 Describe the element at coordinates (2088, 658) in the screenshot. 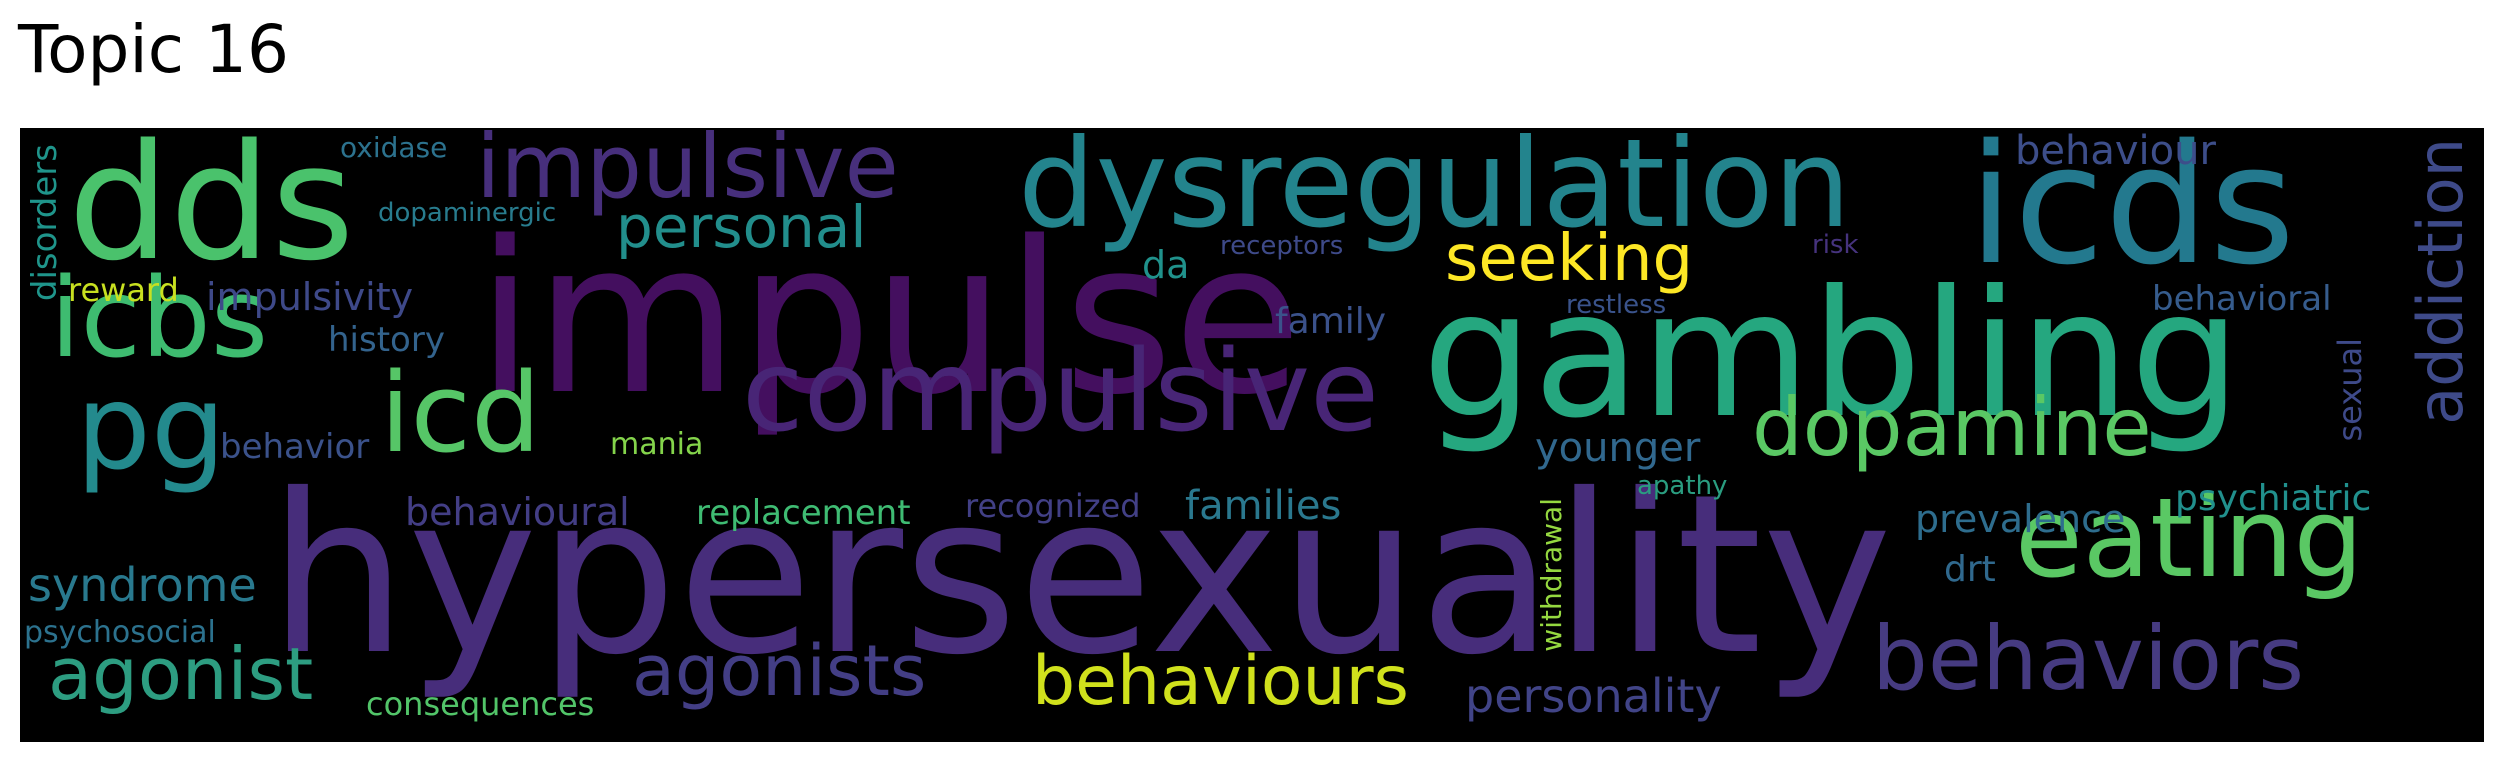

I see `word-behaviors: behaviors` at that location.